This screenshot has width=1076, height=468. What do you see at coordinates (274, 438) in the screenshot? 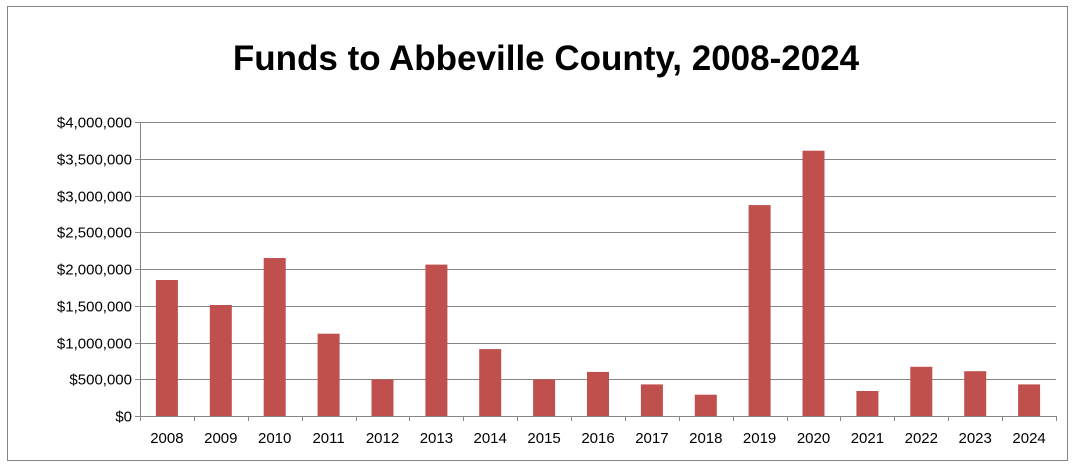
I see `x-tick-label: 2010` at bounding box center [274, 438].